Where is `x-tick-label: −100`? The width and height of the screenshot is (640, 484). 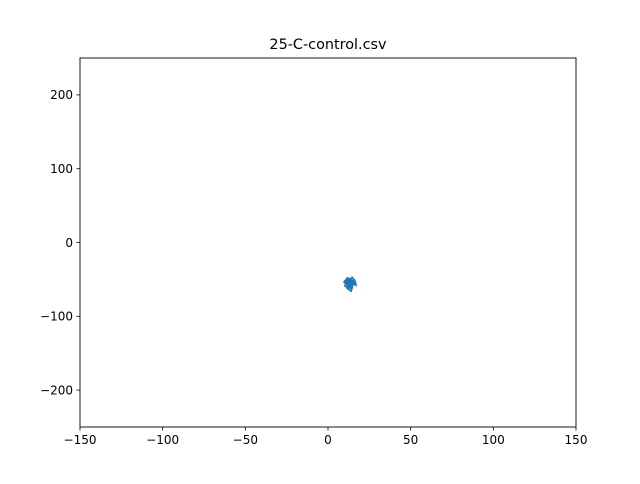 x-tick-label: −100 is located at coordinates (162, 440).